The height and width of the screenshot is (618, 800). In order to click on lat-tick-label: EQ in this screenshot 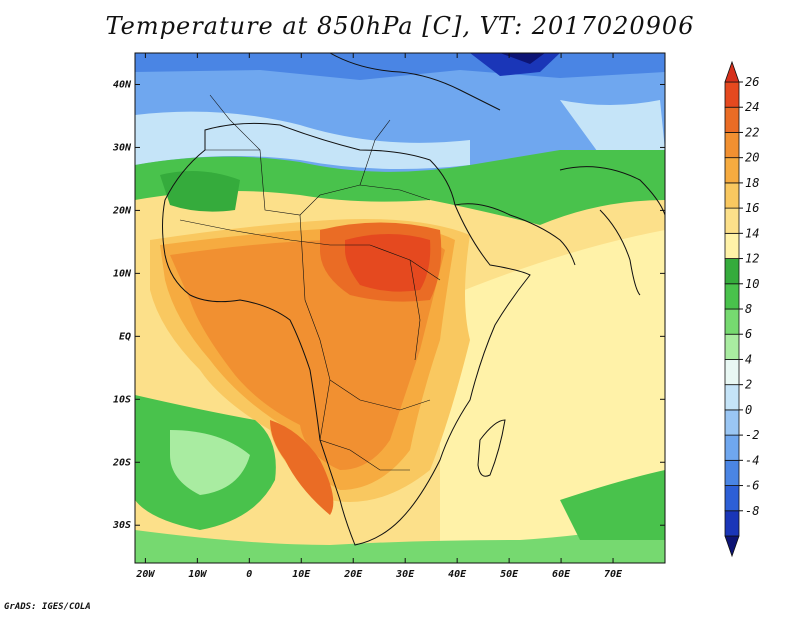, I will do `click(125, 336)`.